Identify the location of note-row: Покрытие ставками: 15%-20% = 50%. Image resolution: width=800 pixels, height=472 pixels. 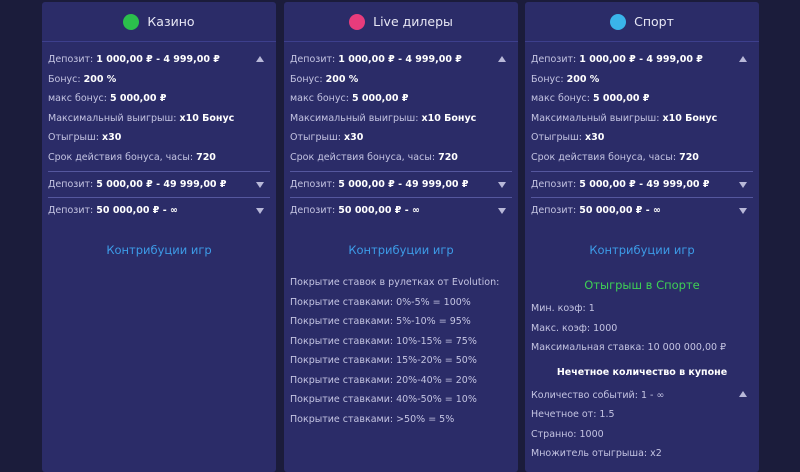
(383, 360).